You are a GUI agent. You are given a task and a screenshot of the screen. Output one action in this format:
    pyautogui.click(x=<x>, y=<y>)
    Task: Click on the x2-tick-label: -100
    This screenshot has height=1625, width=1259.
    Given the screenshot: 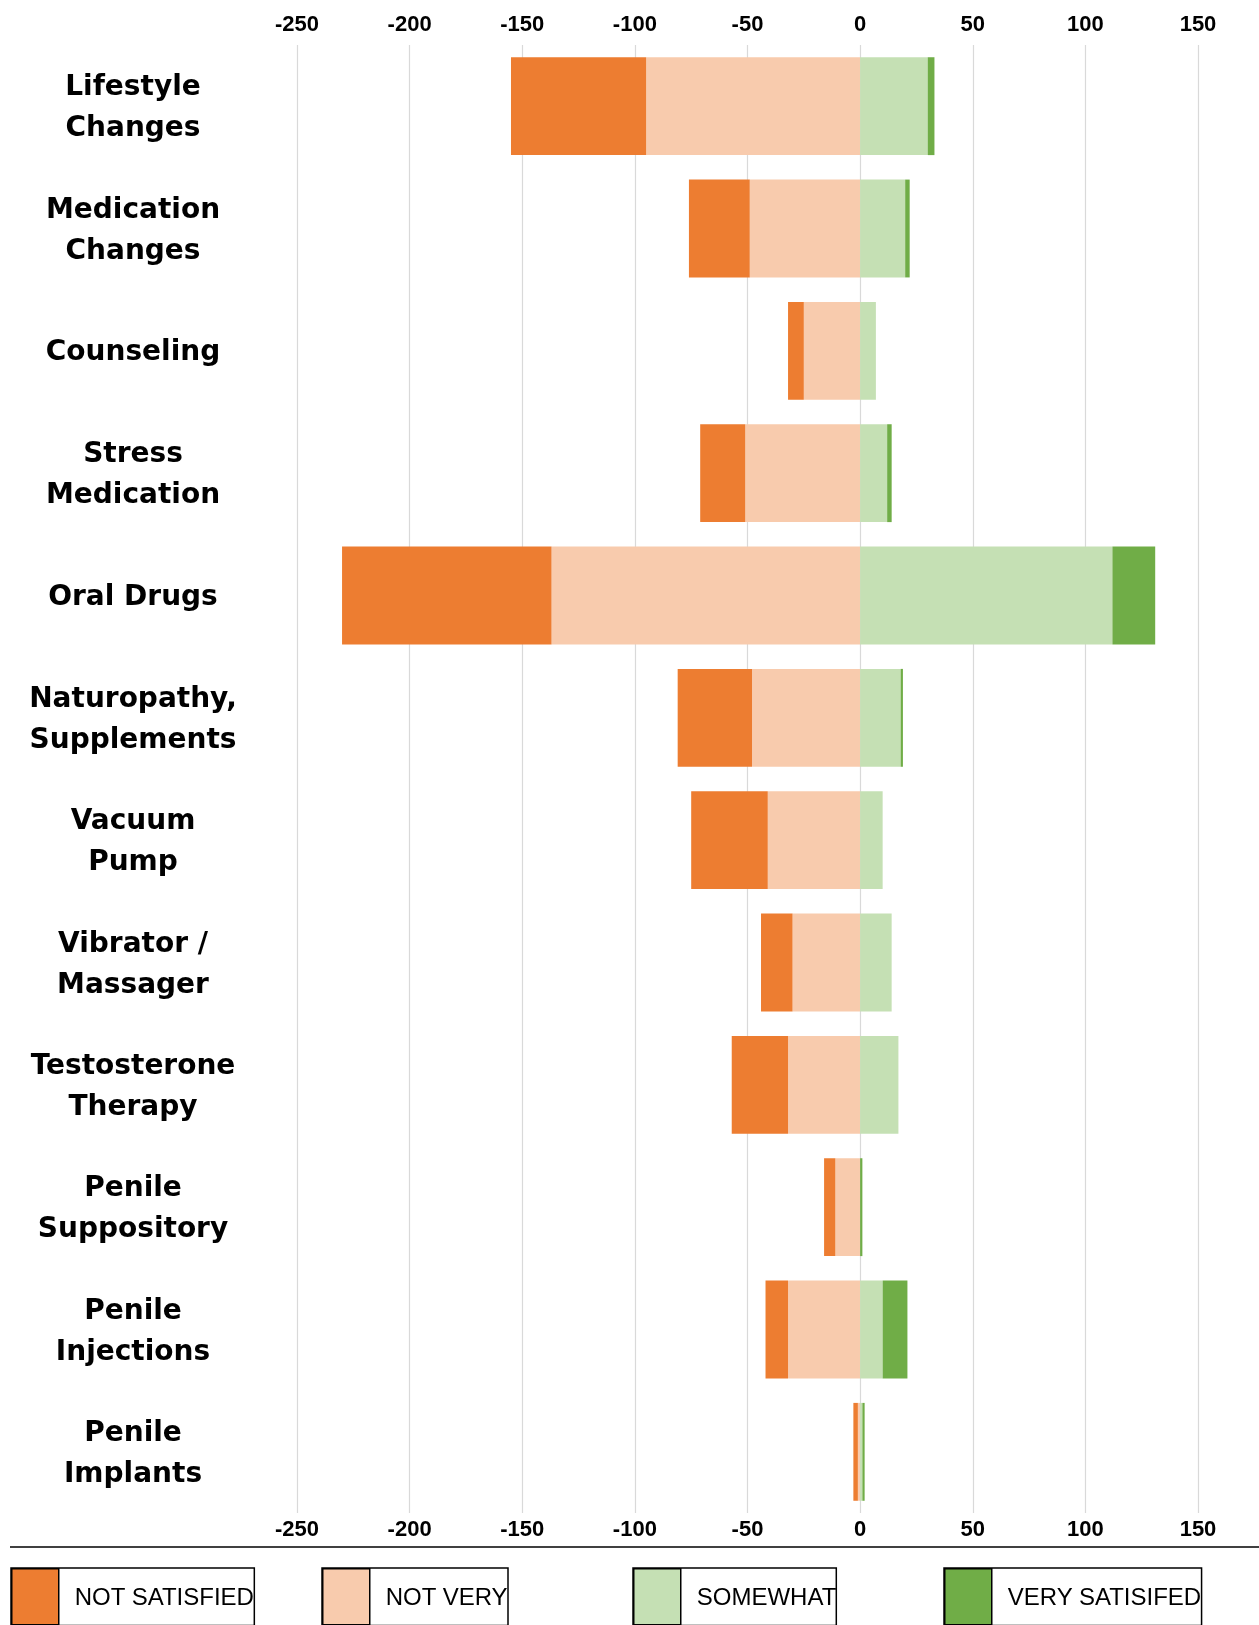 What is the action you would take?
    pyautogui.click(x=634, y=23)
    